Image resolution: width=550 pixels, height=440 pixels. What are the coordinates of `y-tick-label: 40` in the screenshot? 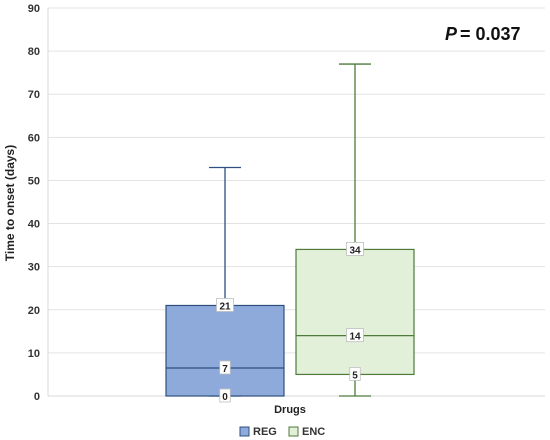 It's located at (34, 225).